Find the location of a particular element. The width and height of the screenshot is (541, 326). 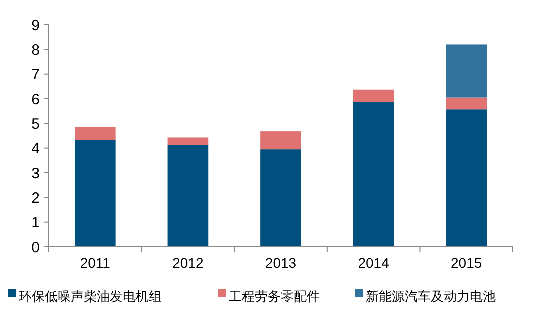

x-tick-label: 2012 is located at coordinates (188, 263).